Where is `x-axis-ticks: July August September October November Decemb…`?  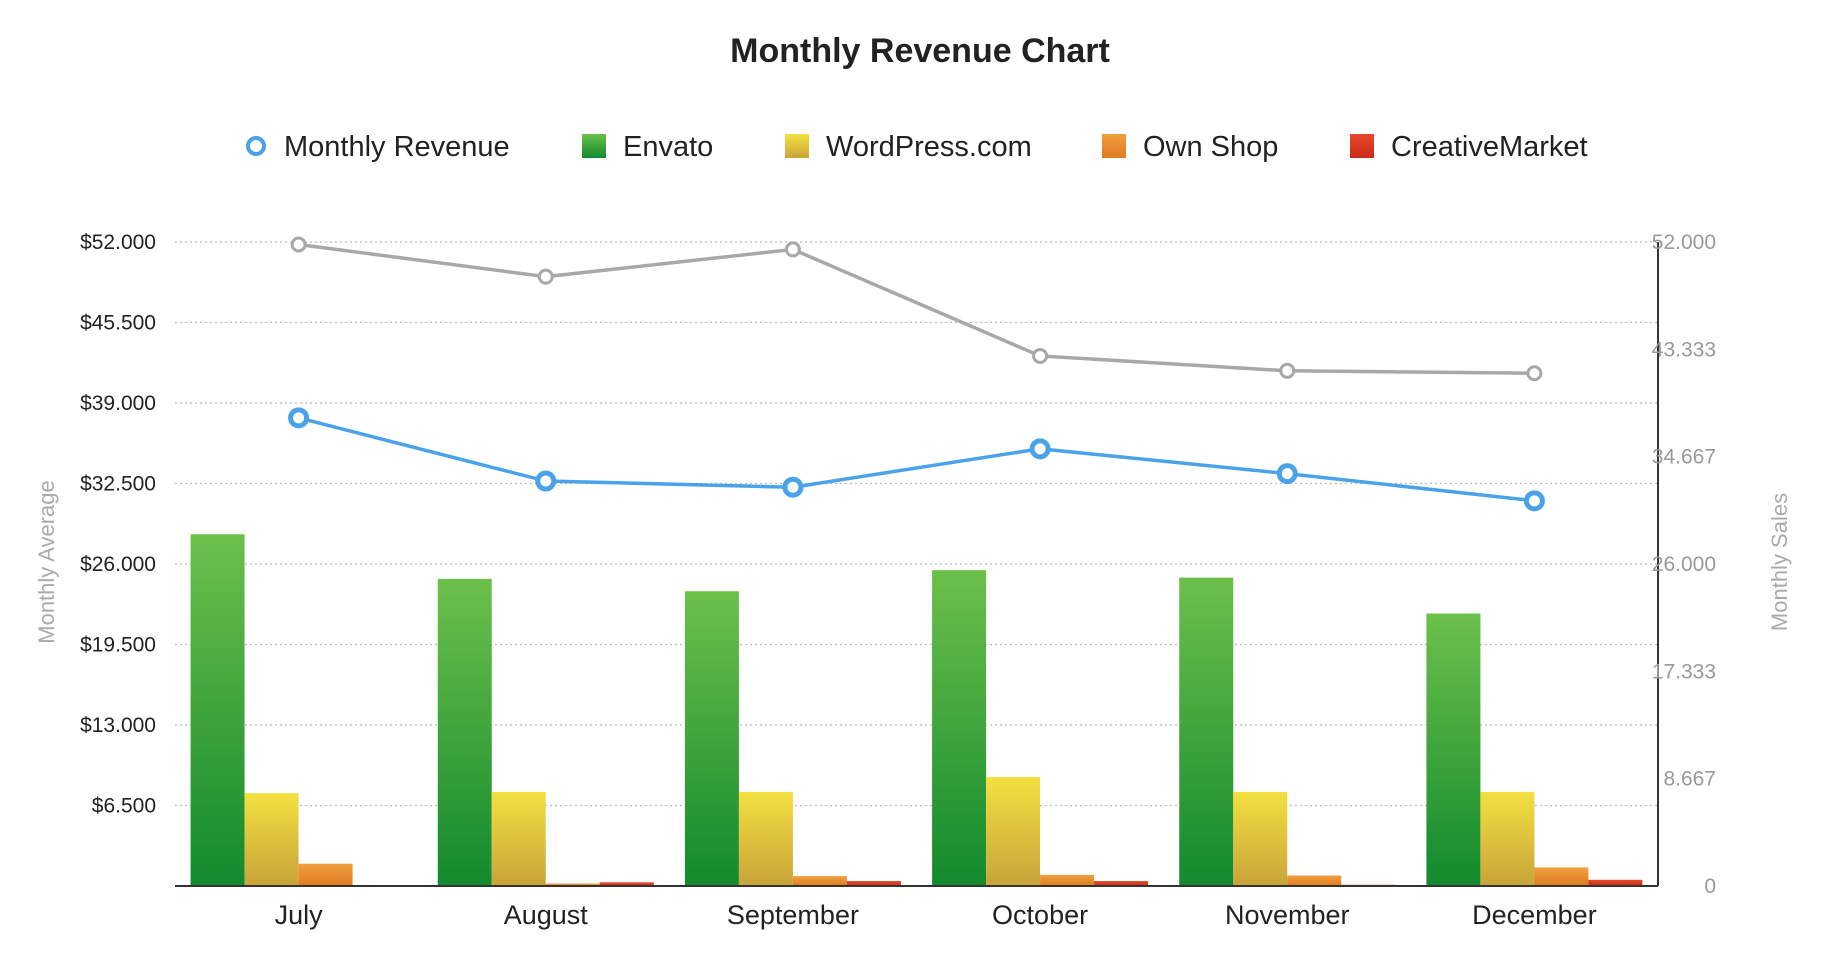
x-axis-ticks: July August September October November Decemb… is located at coordinates (936, 915).